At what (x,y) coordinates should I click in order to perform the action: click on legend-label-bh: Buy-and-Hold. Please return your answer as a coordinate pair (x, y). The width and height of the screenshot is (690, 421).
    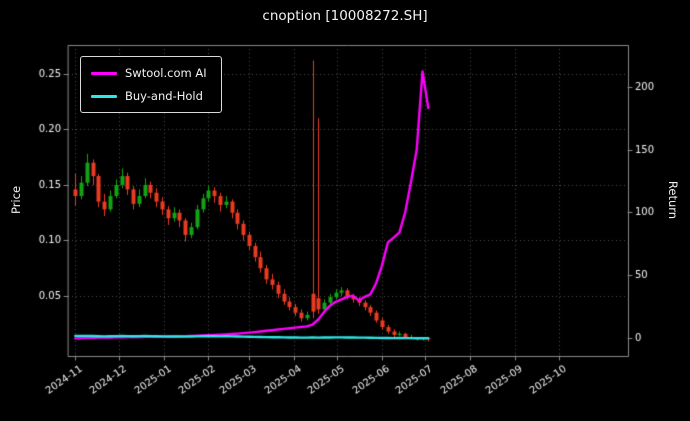
    Looking at the image, I should click on (164, 96).